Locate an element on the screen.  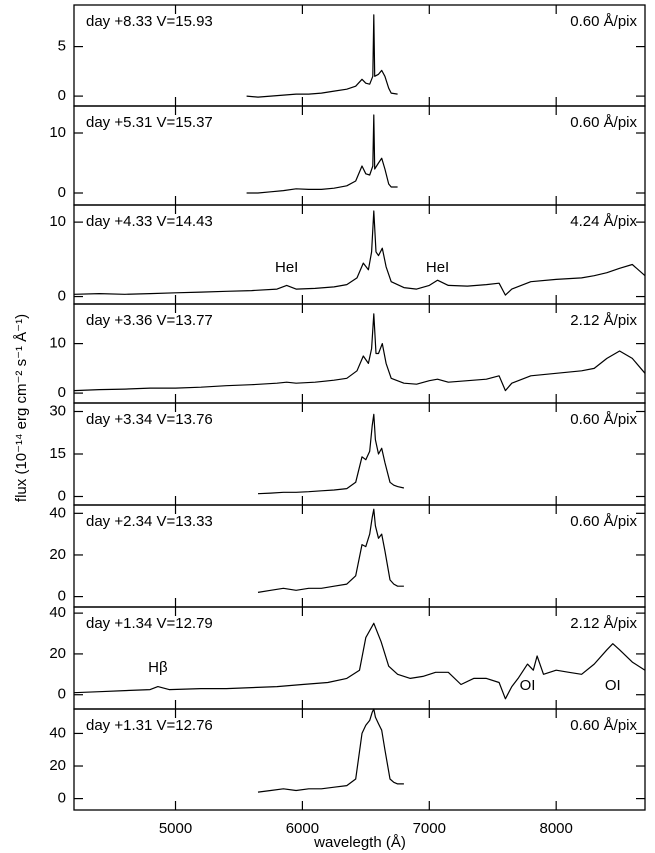
x-tick-label: 8000 is located at coordinates (555, 828).